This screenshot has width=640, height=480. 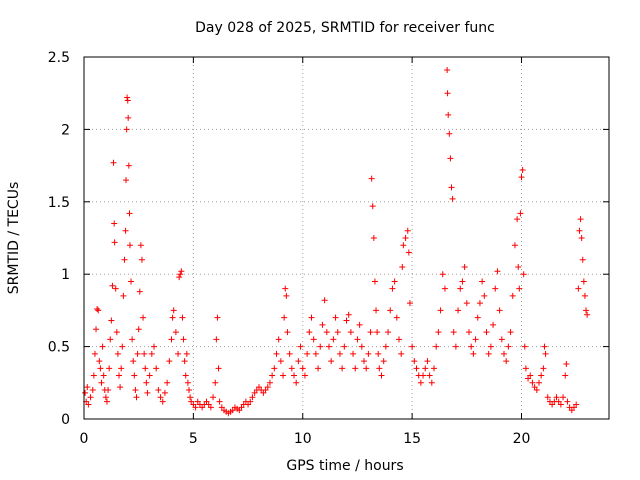 What do you see at coordinates (193, 439) in the screenshot?
I see `x-tick-label: 5` at bounding box center [193, 439].